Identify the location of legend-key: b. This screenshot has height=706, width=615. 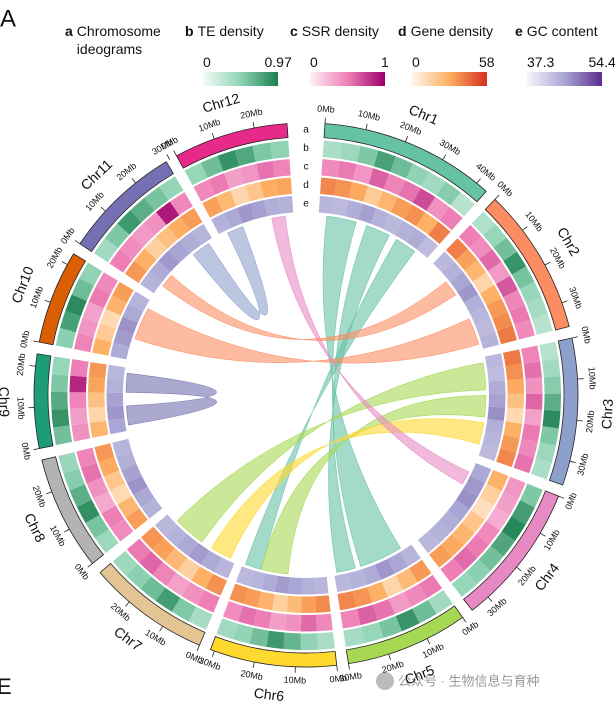
(189, 31).